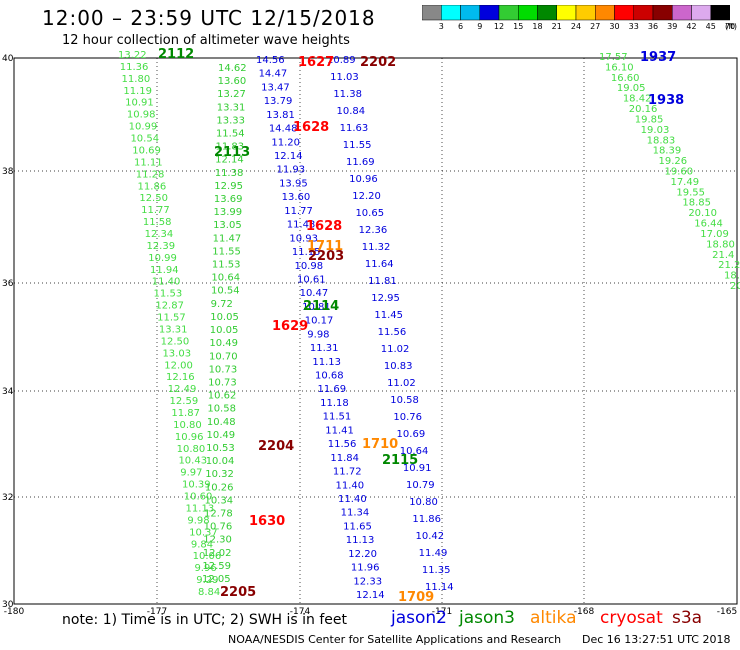 Image resolution: width=740 pixels, height=650 pixels. Describe the element at coordinates (731, 26) in the screenshot. I see `scale-unit-label: (ft)` at that location.